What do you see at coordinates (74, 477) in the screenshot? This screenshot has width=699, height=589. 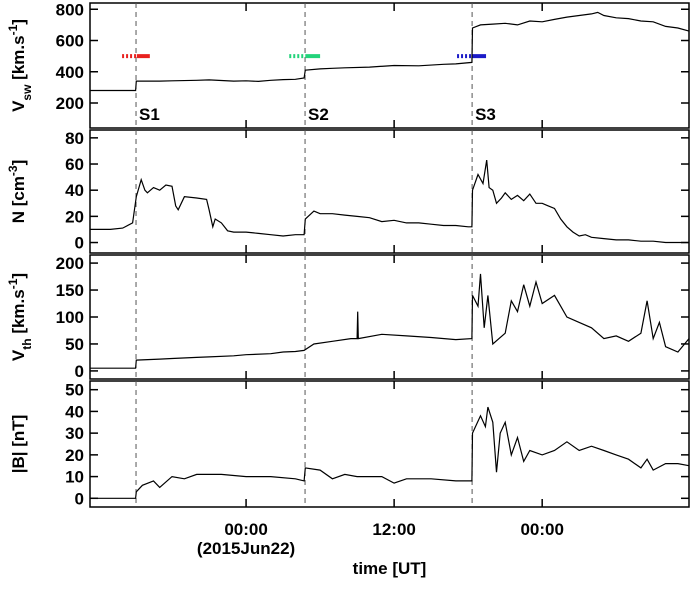 I see `y-tick-label: 10` at bounding box center [74, 477].